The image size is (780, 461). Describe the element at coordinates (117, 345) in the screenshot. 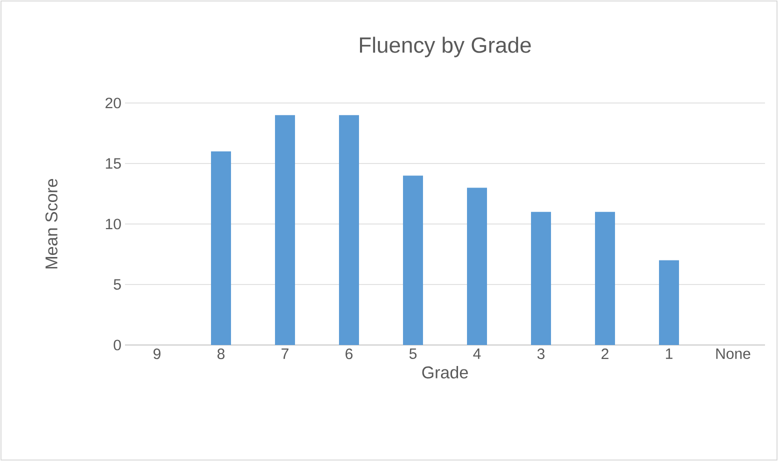

I see `y-tick-label: 0` at that location.